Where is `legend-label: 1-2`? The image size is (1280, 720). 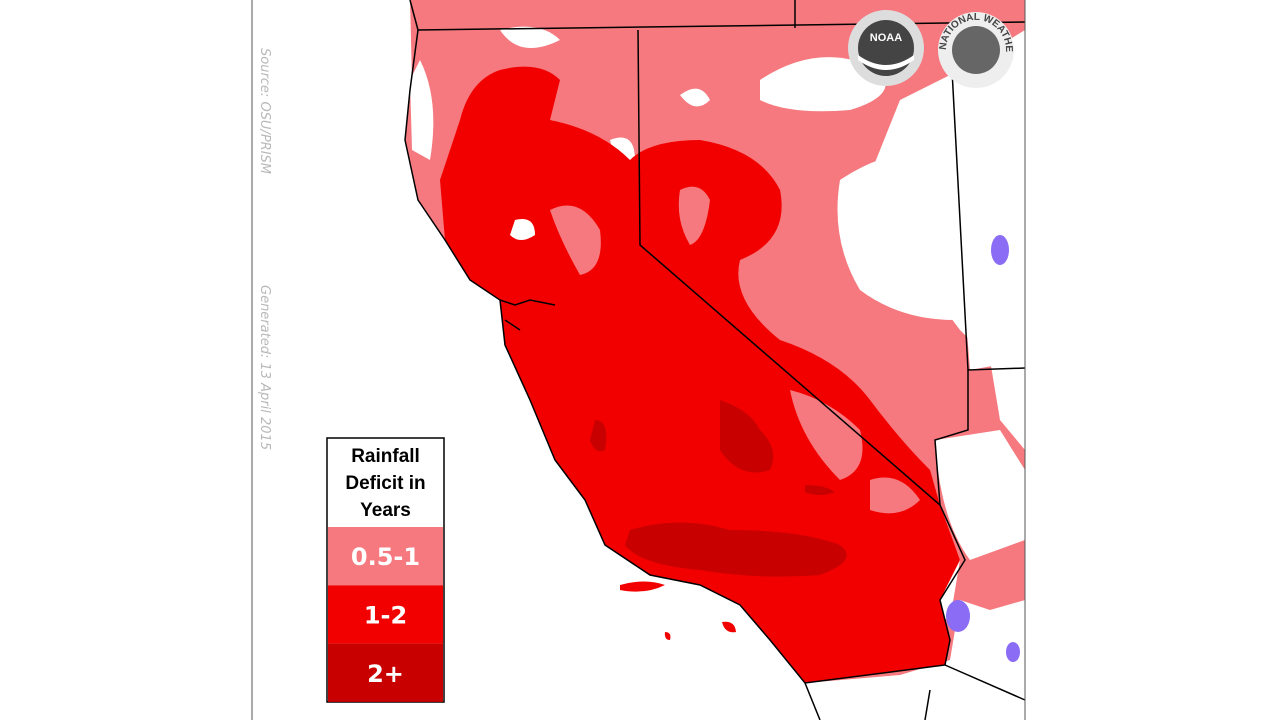 legend-label: 1-2 is located at coordinates (385, 615).